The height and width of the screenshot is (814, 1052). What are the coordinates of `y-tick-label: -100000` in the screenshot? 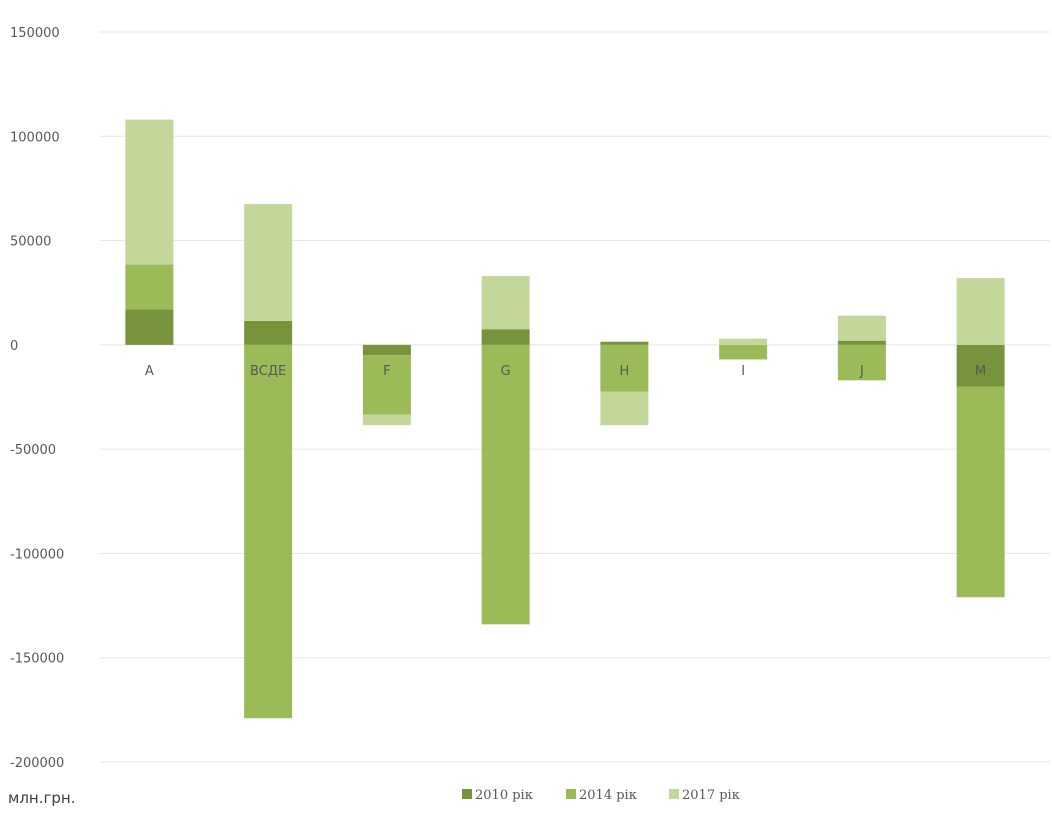 It's located at (37, 554).